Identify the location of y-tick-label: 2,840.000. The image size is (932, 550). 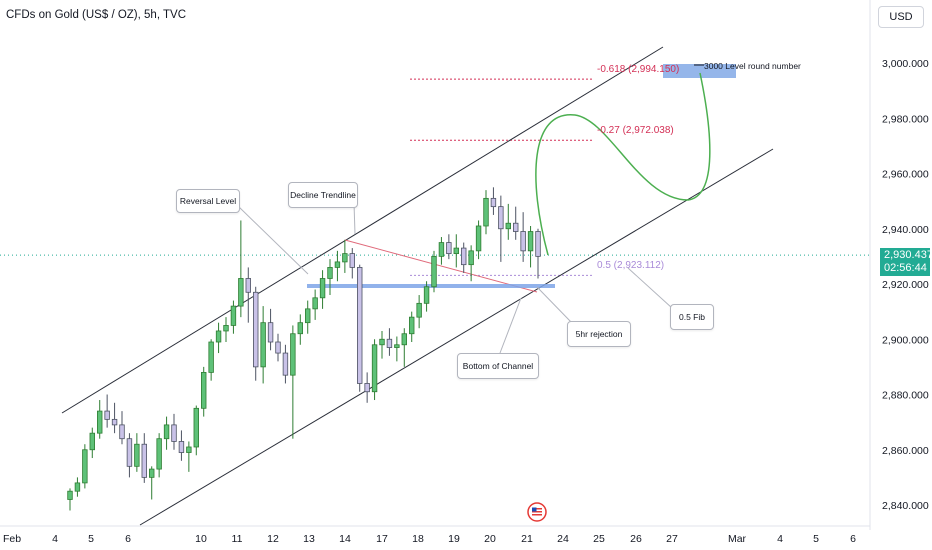
(905, 506).